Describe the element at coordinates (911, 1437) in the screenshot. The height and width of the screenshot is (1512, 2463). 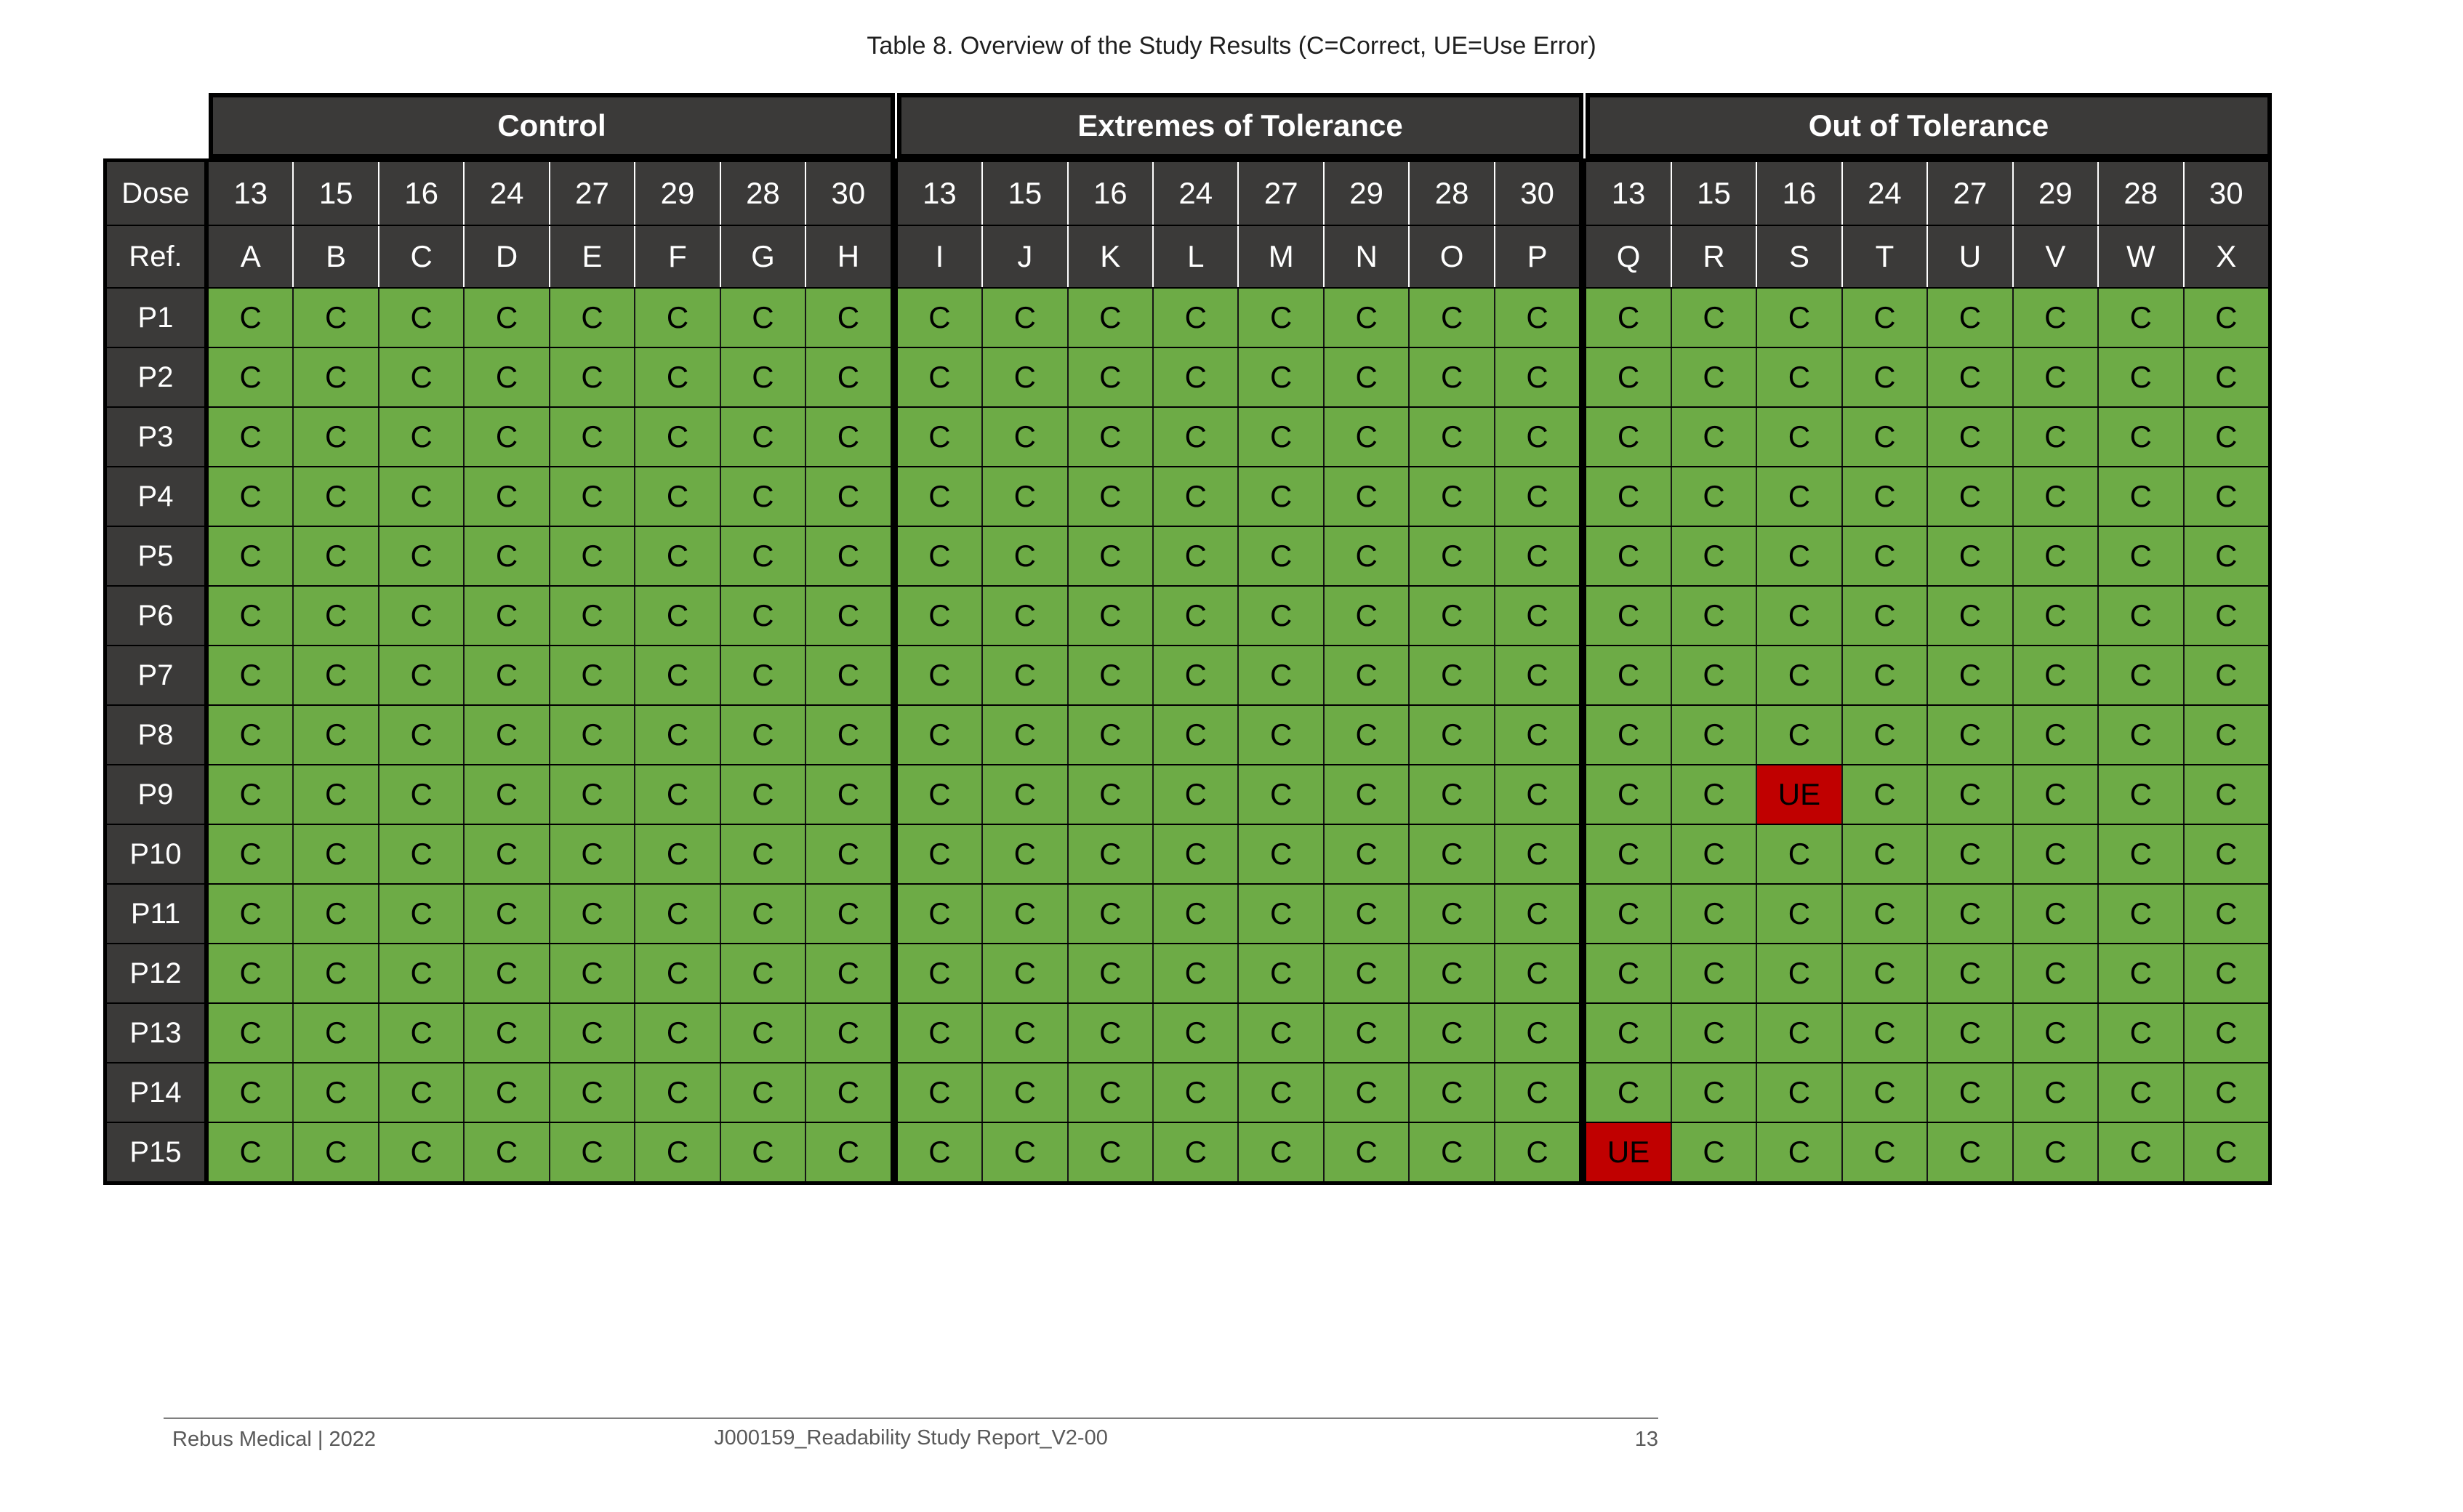
I see `footer-doc-id: J000159_Readability Study Report_V2-00` at that location.